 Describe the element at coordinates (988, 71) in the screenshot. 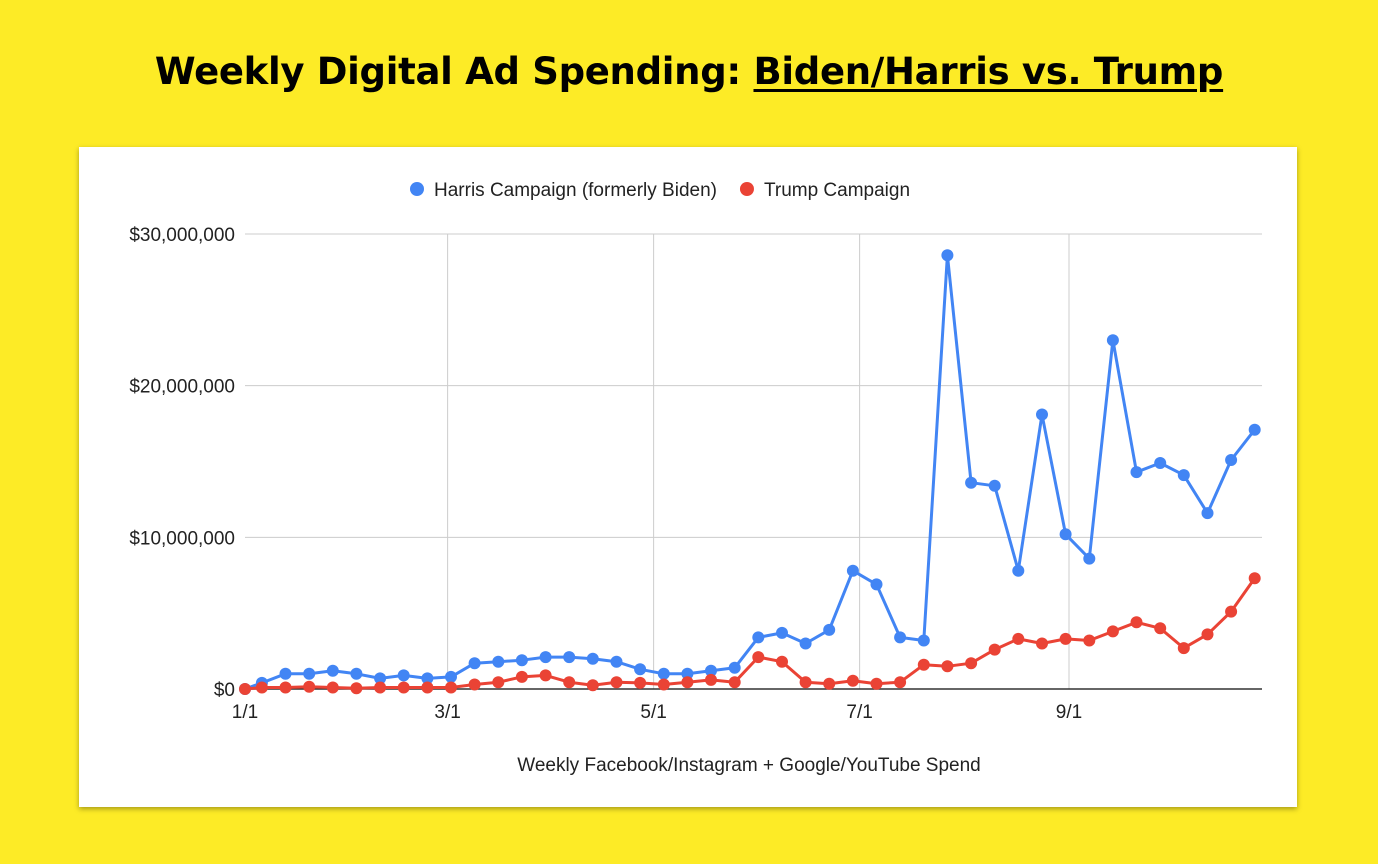

I see `title-underlined: Biden/Harris vs. Trump` at that location.